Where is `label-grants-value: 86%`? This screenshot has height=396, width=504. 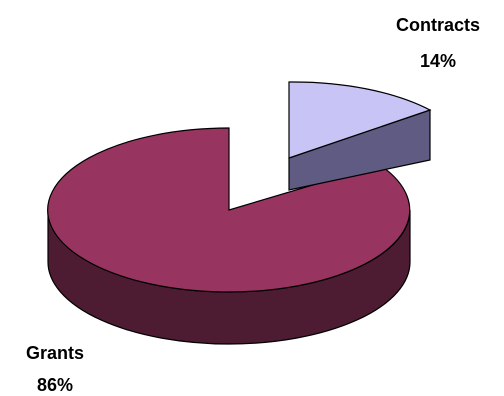 label-grants-value: 86% is located at coordinates (55, 385).